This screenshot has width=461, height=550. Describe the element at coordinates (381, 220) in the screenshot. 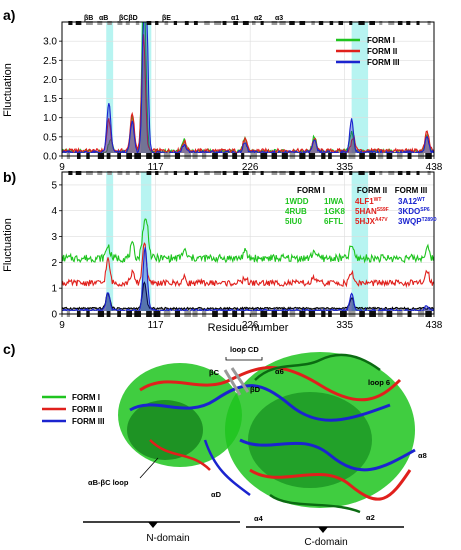

I see `legend-b-entry-superscript: A47V` at that location.